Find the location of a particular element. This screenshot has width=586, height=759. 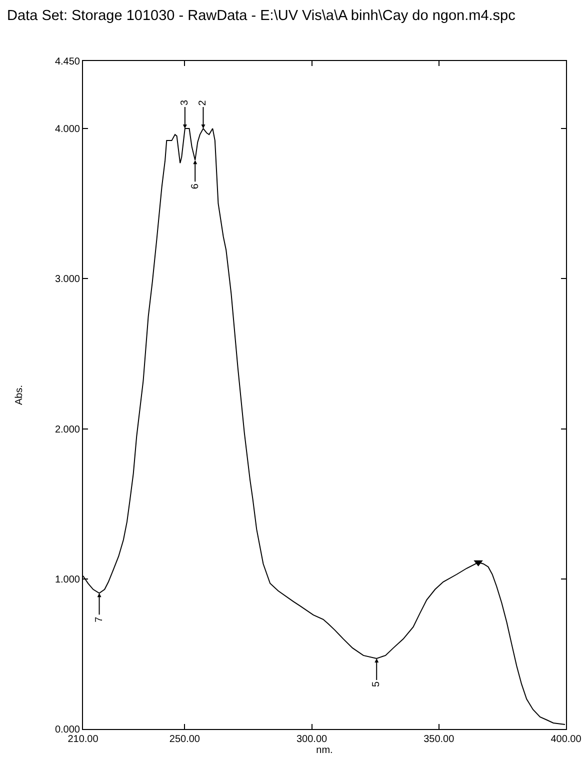

y-axis-title: Abs. is located at coordinates (19, 395).